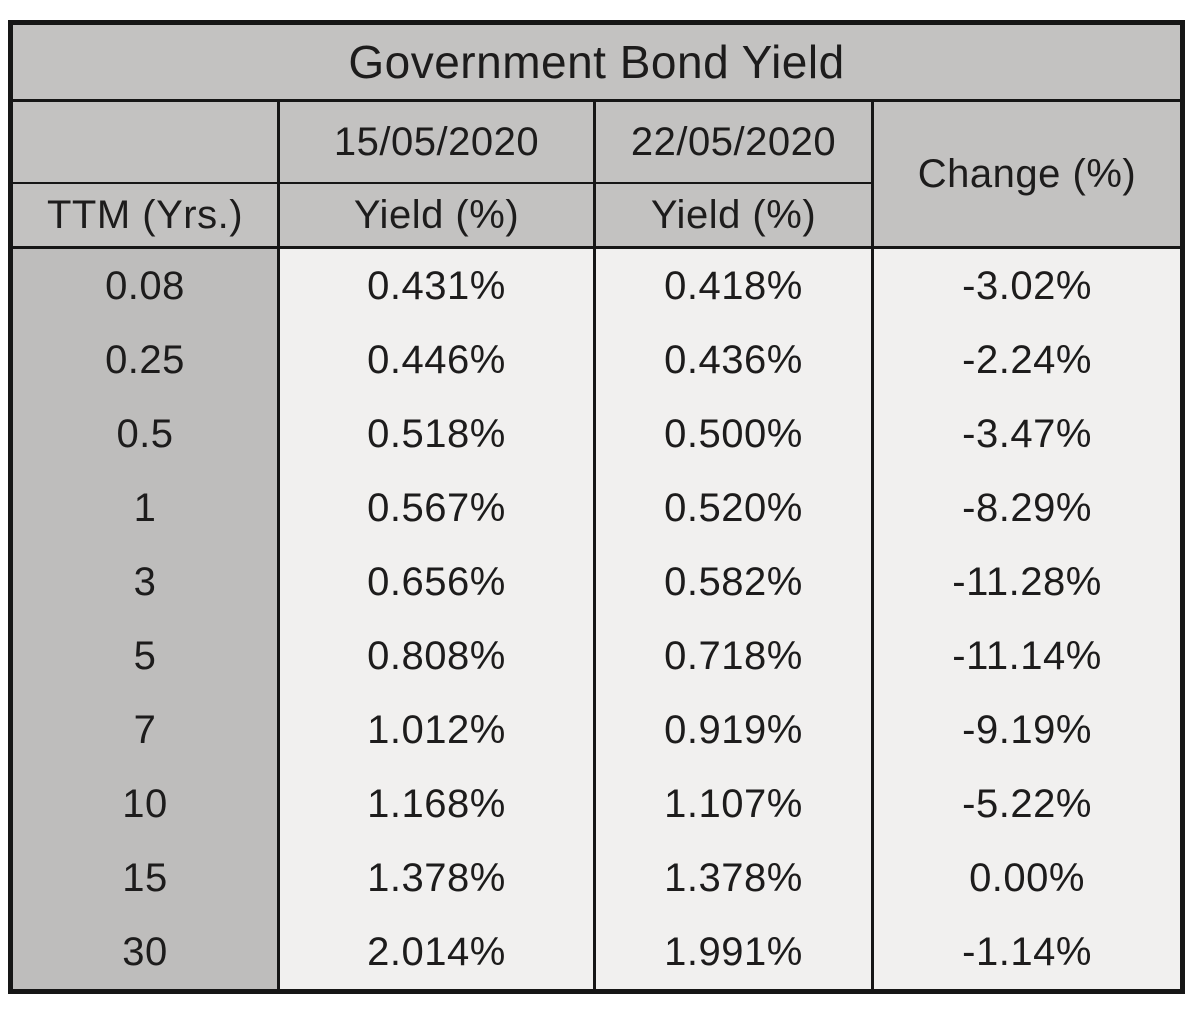 This screenshot has height=1010, width=1200. Describe the element at coordinates (144, 582) in the screenshot. I see `ttm-cell: 3` at that location.